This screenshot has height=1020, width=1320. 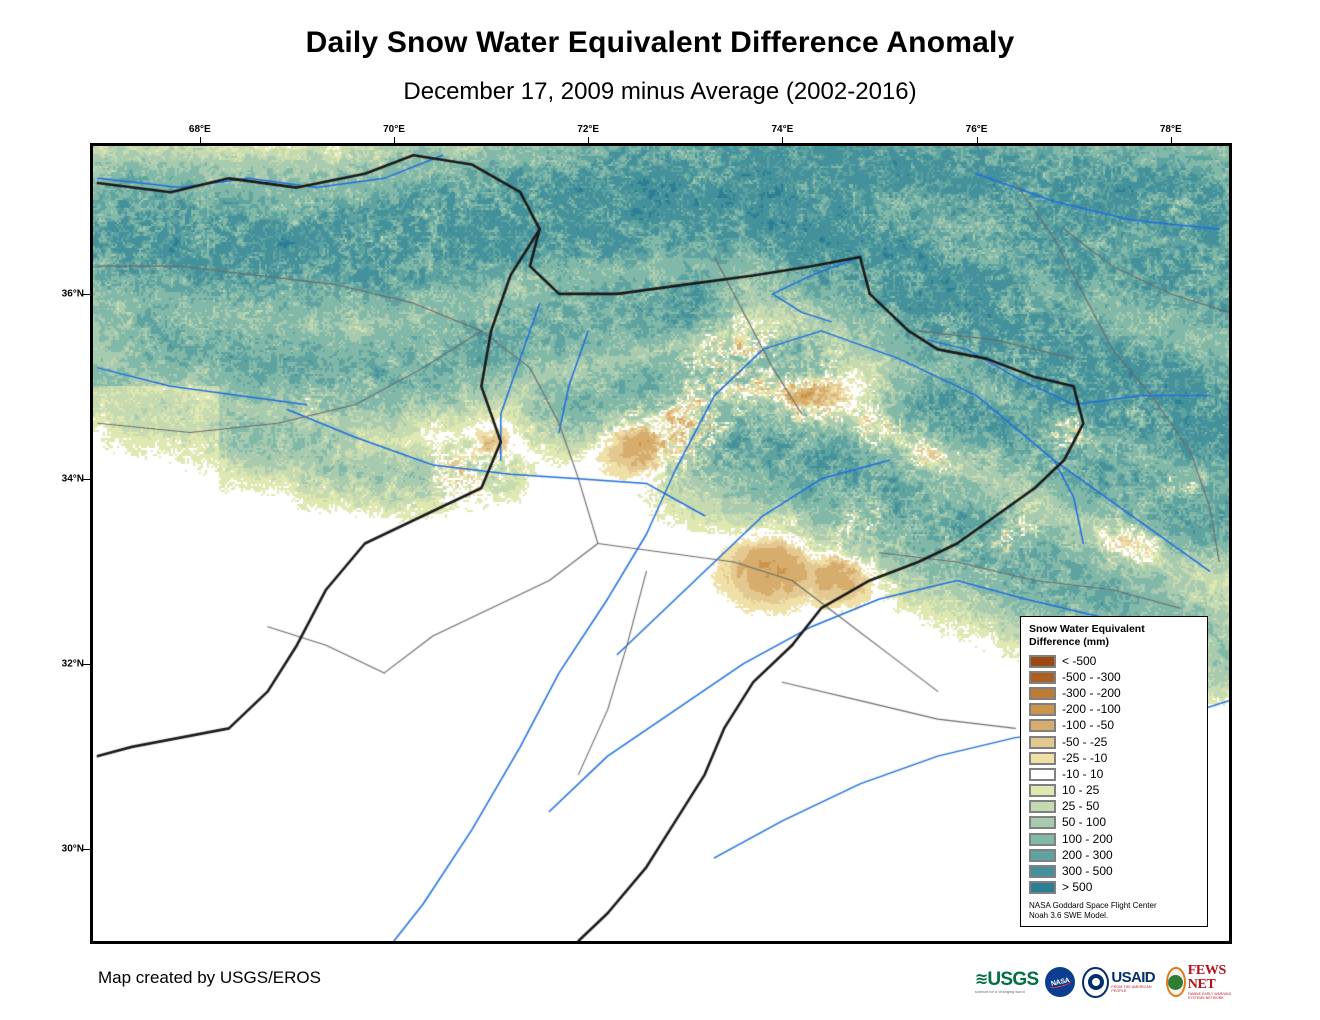 What do you see at coordinates (1170, 129) in the screenshot?
I see `lon-tick-label: 78°E` at bounding box center [1170, 129].